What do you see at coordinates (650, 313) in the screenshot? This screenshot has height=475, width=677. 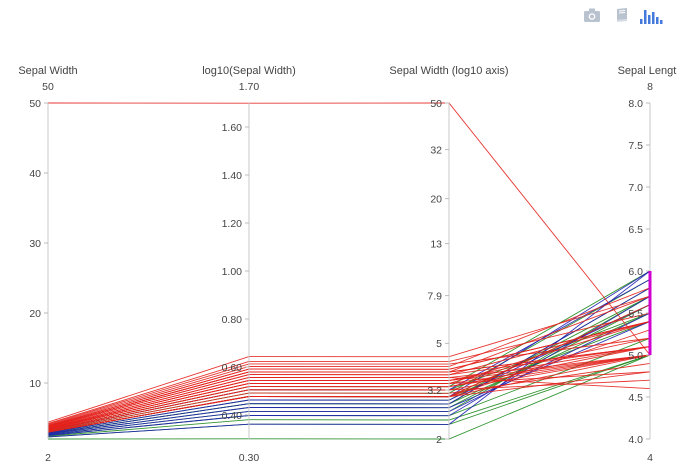 I see `axis-brush` at bounding box center [650, 313].